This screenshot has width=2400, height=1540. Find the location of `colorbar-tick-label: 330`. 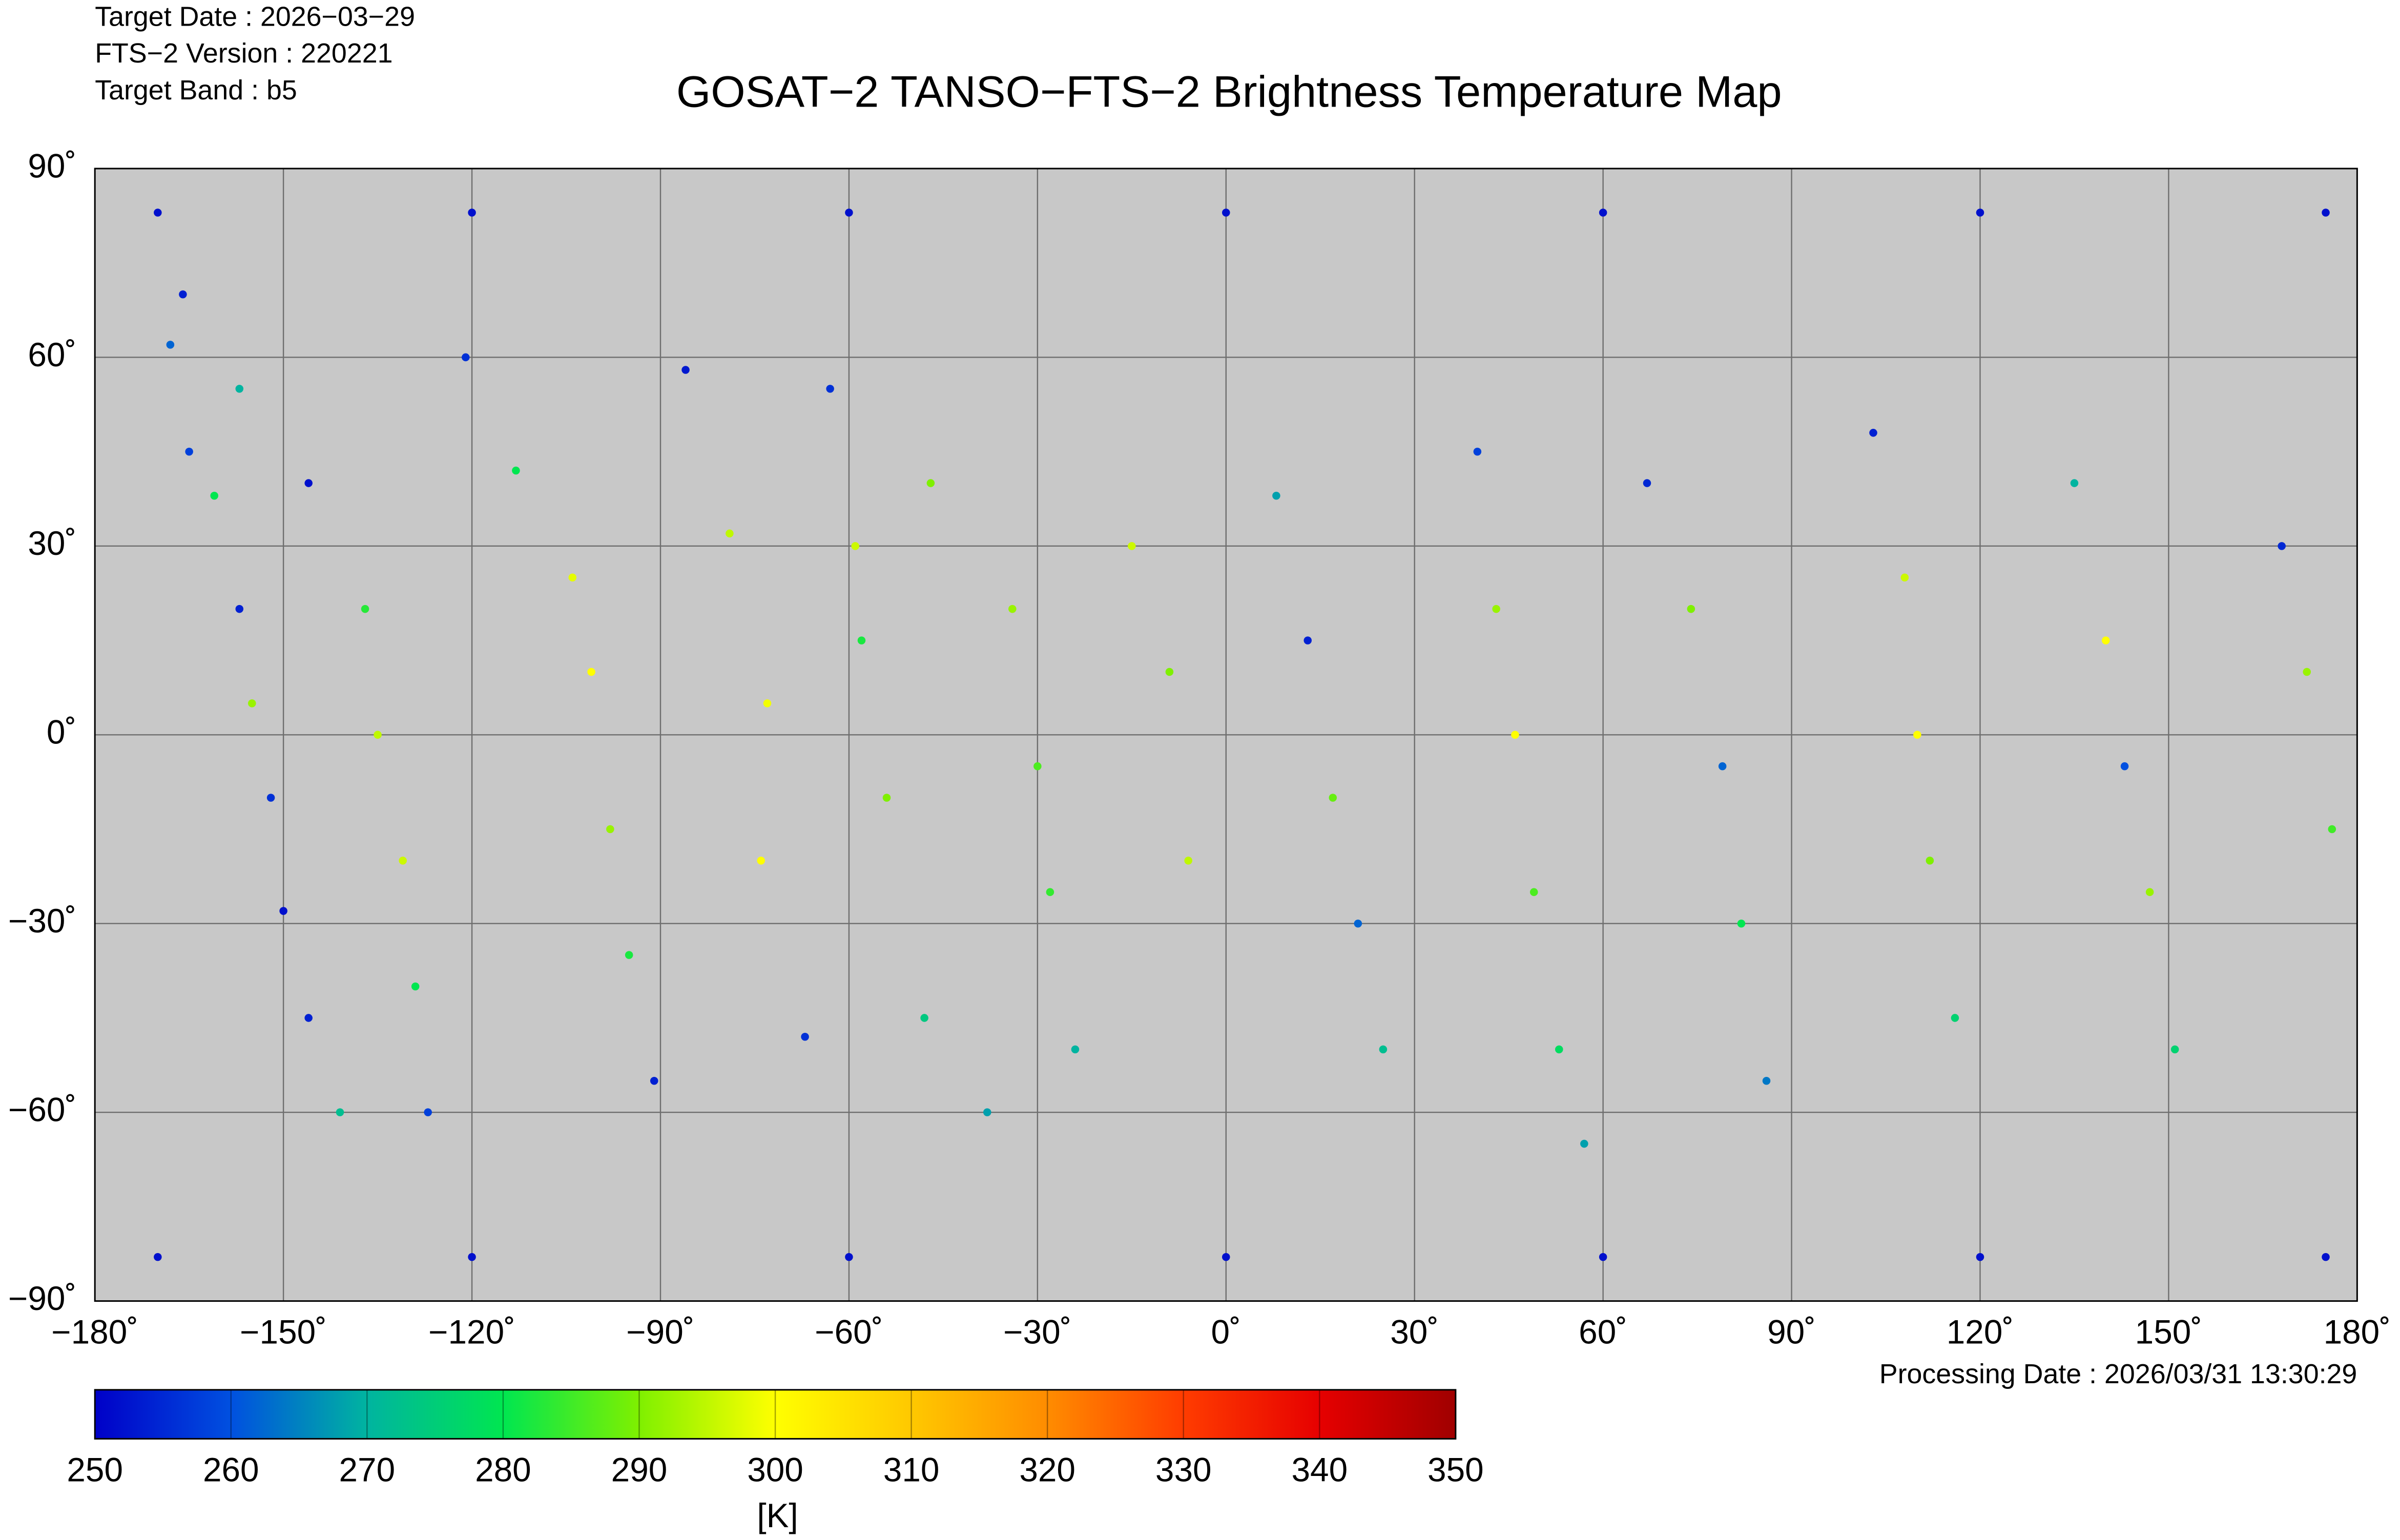

colorbar-tick-label: 330 is located at coordinates (1183, 1470).